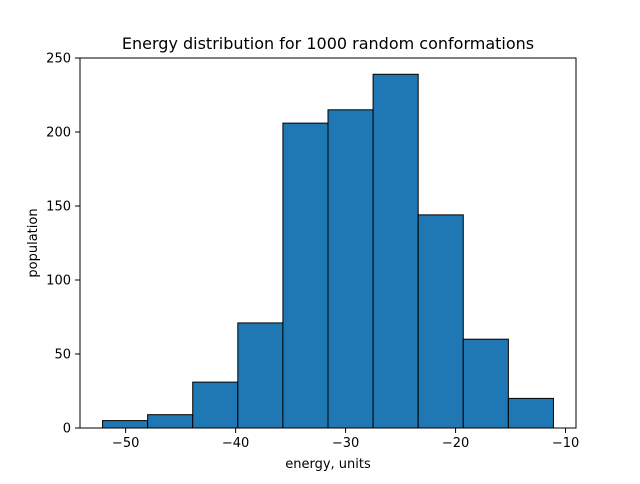  What do you see at coordinates (328, 464) in the screenshot?
I see `x-axis-label: energy, units` at bounding box center [328, 464].